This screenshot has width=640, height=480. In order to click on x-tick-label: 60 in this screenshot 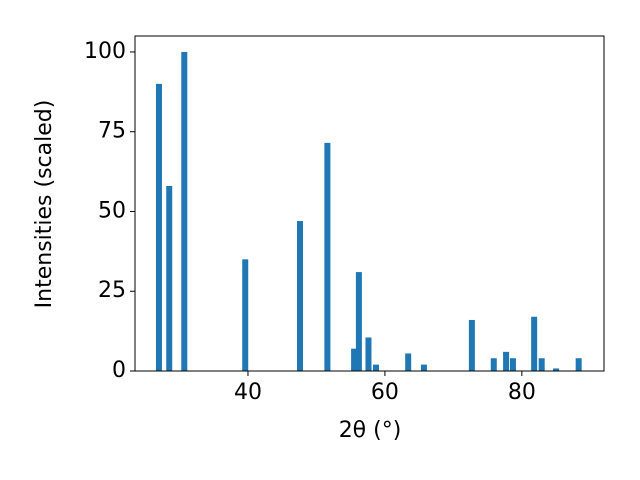, I will do `click(385, 392)`.